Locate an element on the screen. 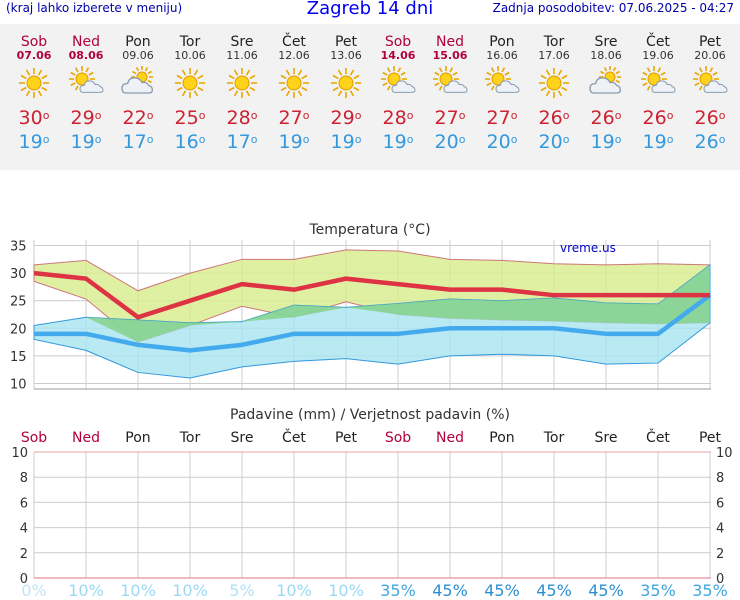  watermark: vreme.us is located at coordinates (588, 248).